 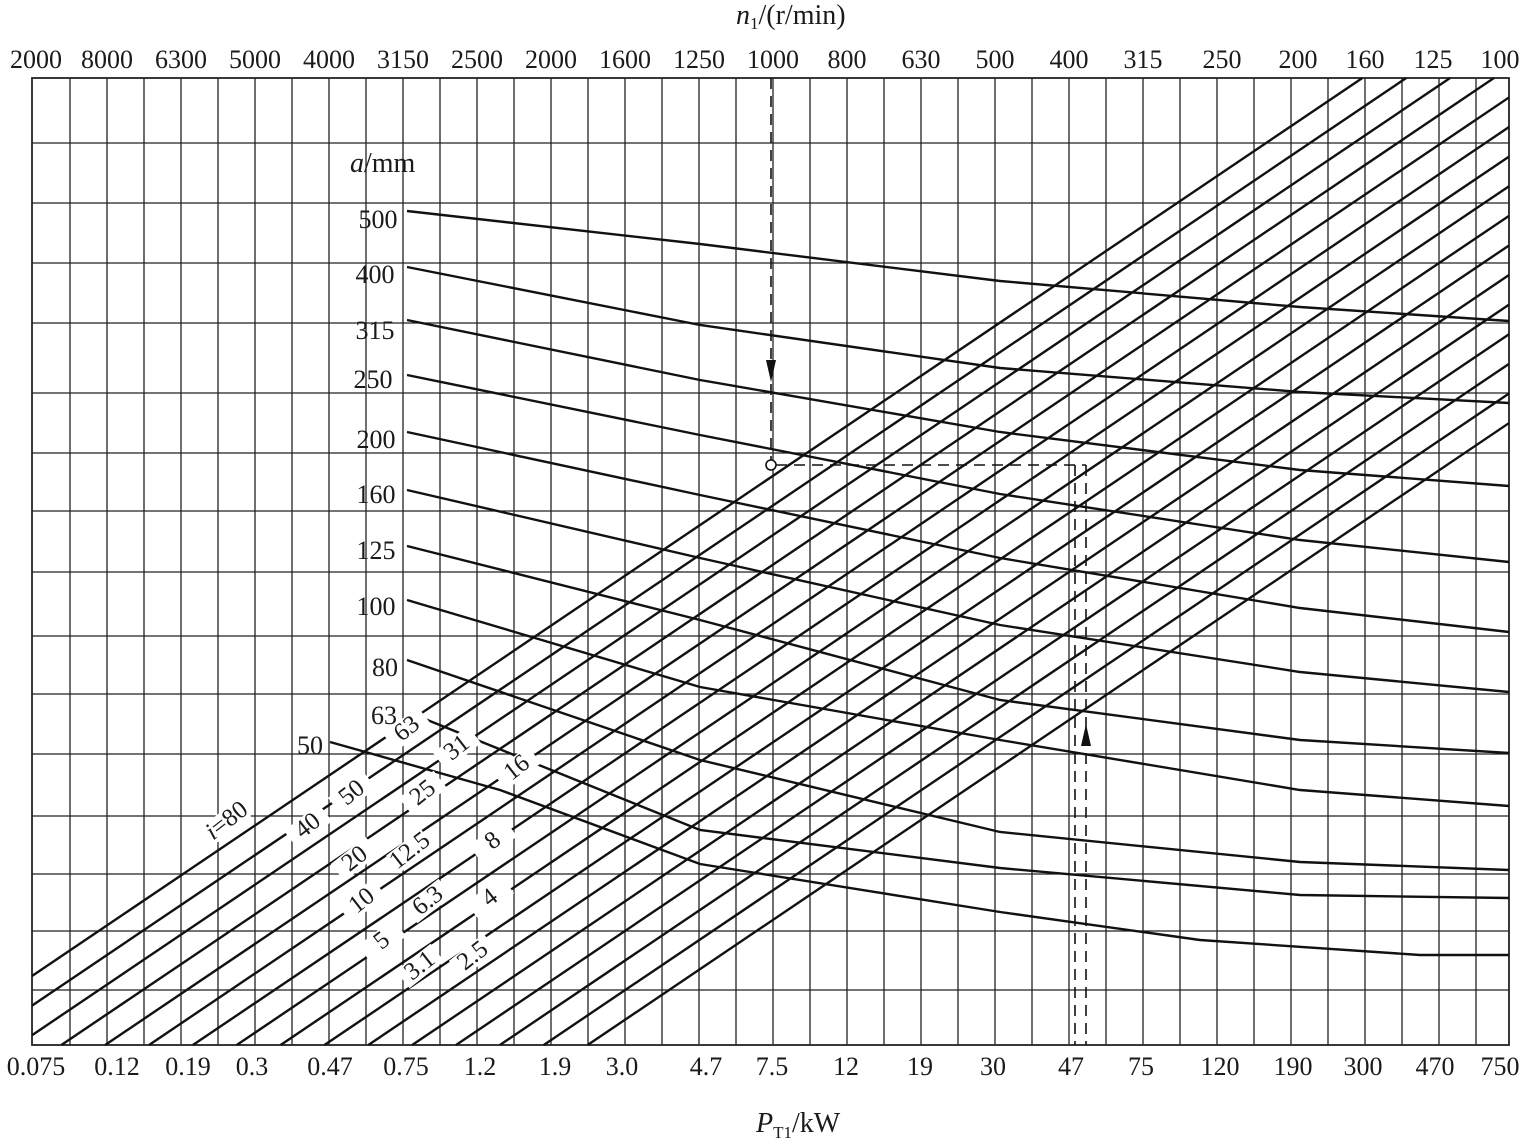 I want to click on bottom-tick-label: 7.5, so click(x=772, y=1066).